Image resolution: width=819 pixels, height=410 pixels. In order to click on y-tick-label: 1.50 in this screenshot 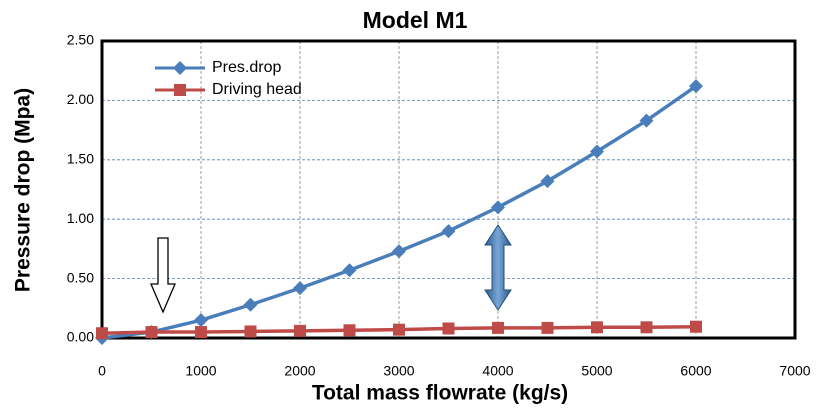, I will do `click(80, 159)`.